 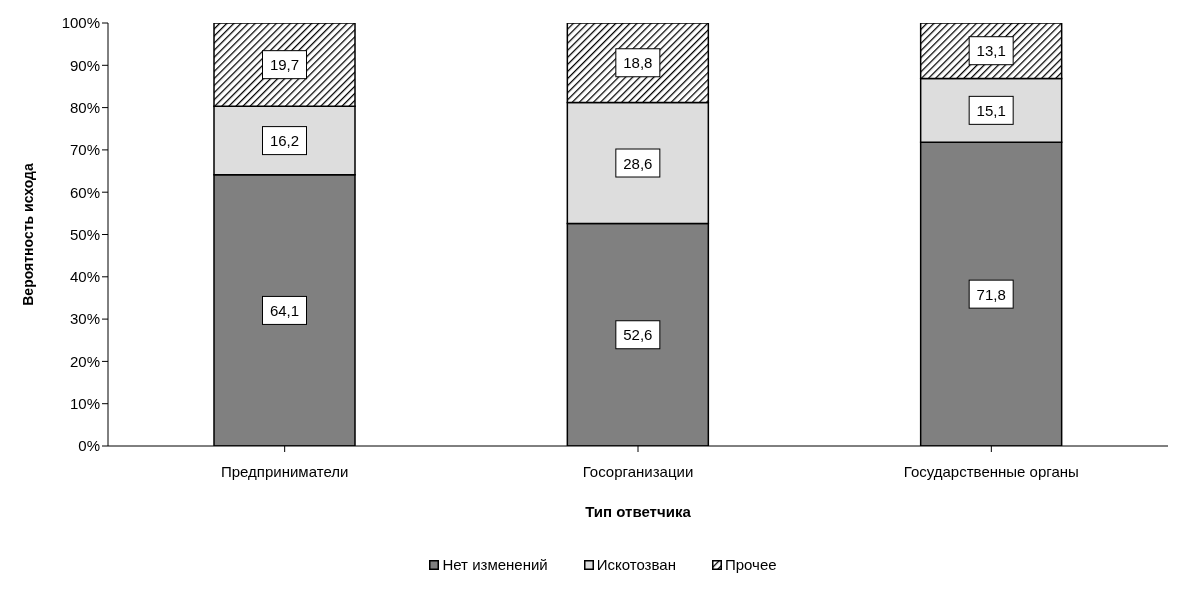 What do you see at coordinates (991, 471) in the screenshot?
I see `x-tick-label: Государственные органы` at bounding box center [991, 471].